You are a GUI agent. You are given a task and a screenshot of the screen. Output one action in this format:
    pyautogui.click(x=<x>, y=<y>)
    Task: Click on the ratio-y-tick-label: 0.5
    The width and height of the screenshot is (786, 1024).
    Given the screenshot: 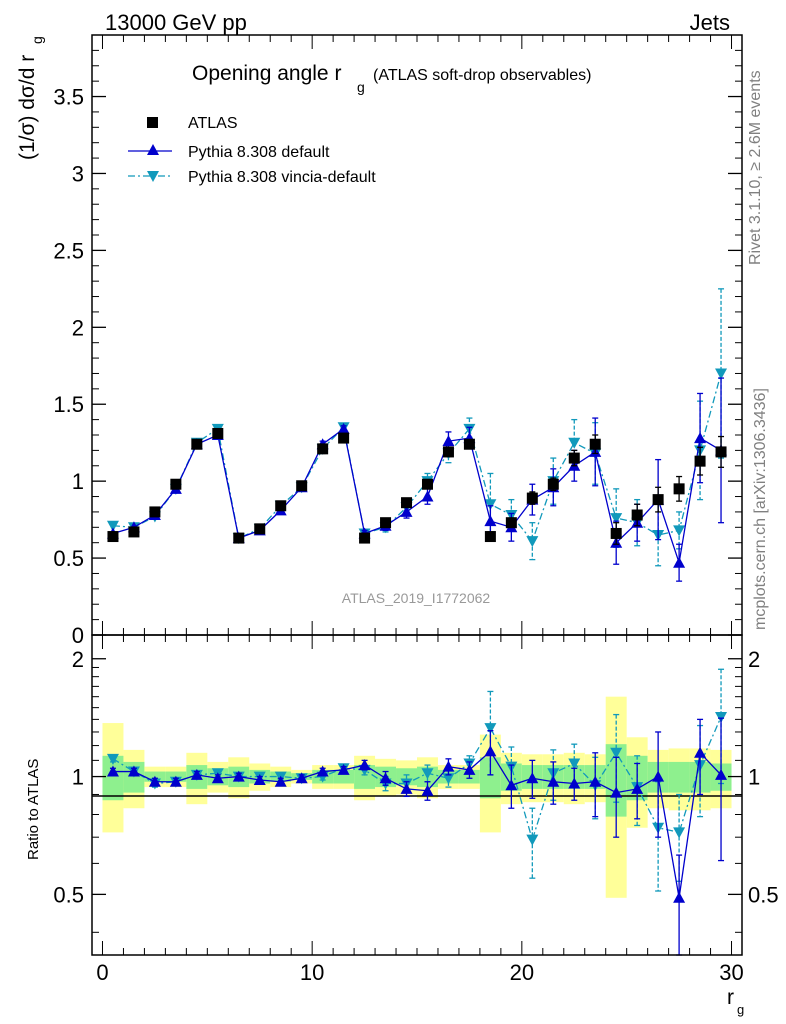 What is the action you would take?
    pyautogui.click(x=68, y=894)
    